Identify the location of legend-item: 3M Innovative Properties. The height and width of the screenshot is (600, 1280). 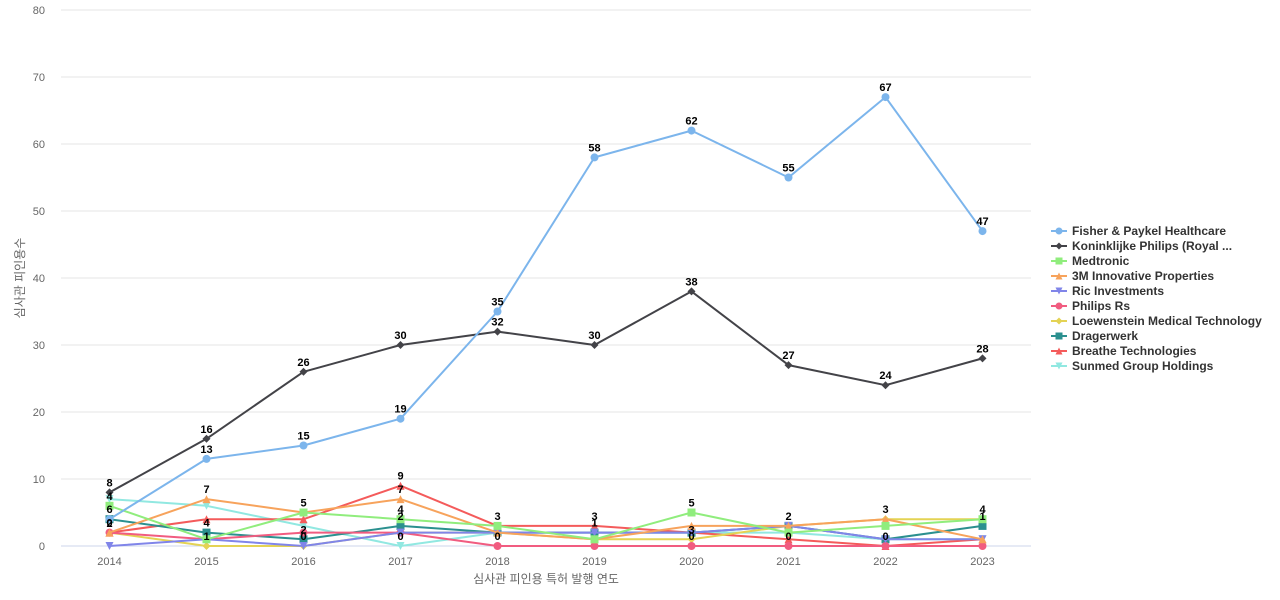
(1132, 276).